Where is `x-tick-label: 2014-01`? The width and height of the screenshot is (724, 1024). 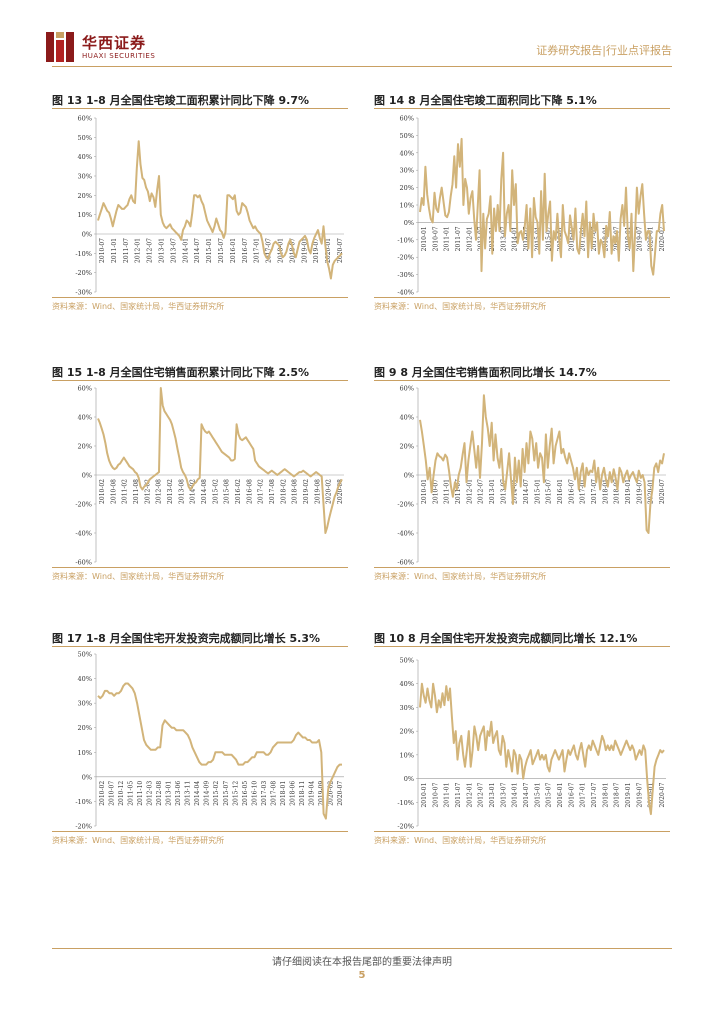 x-tick-label: 2014-01 is located at coordinates (515, 491).